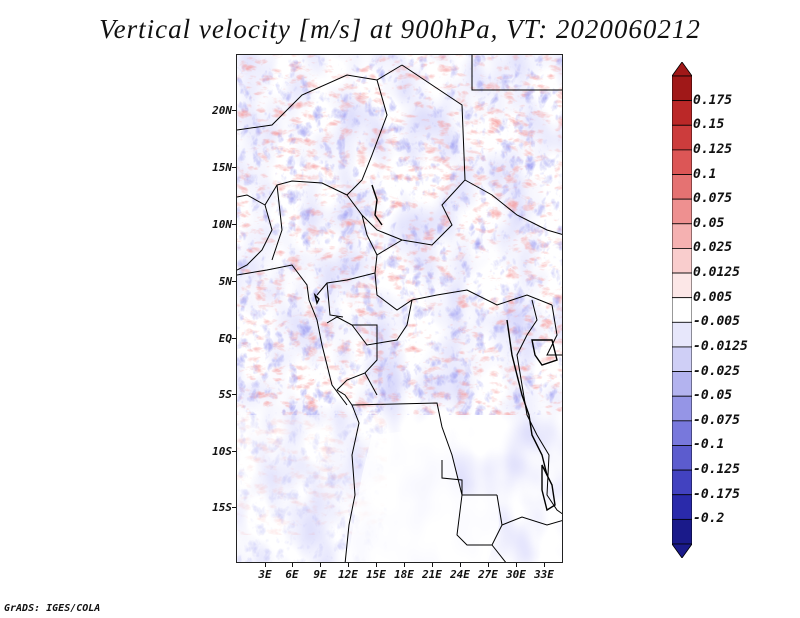 The height and width of the screenshot is (618, 800). What do you see at coordinates (516, 574) in the screenshot?
I see `lon-label-30e: 30E` at bounding box center [516, 574].